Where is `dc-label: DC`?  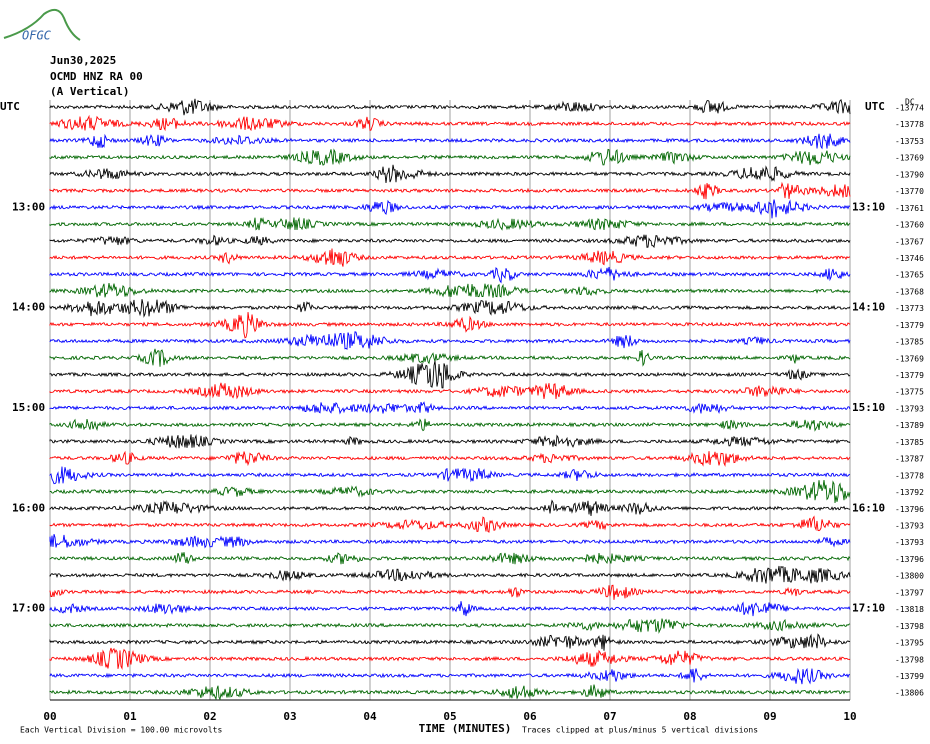 dc-label: DC is located at coordinates (910, 102).